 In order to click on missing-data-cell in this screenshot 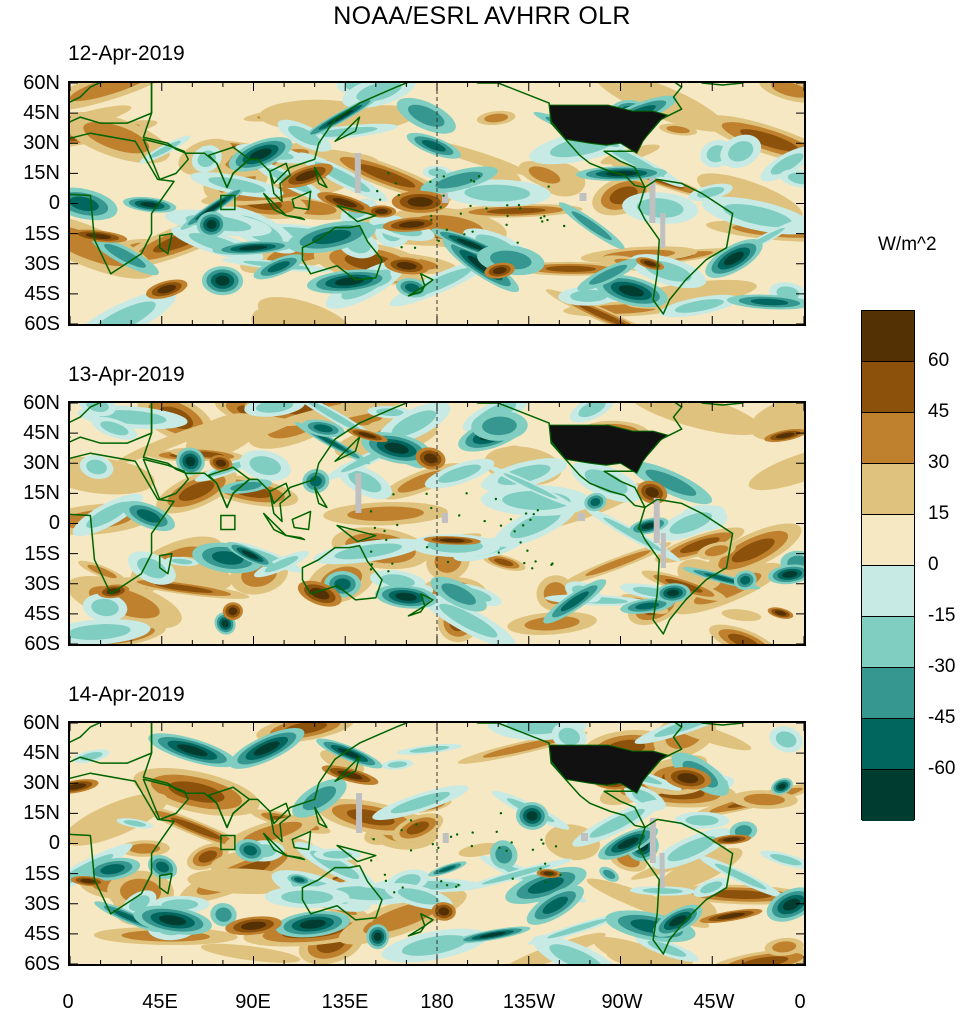, I will do `click(585, 837)`.